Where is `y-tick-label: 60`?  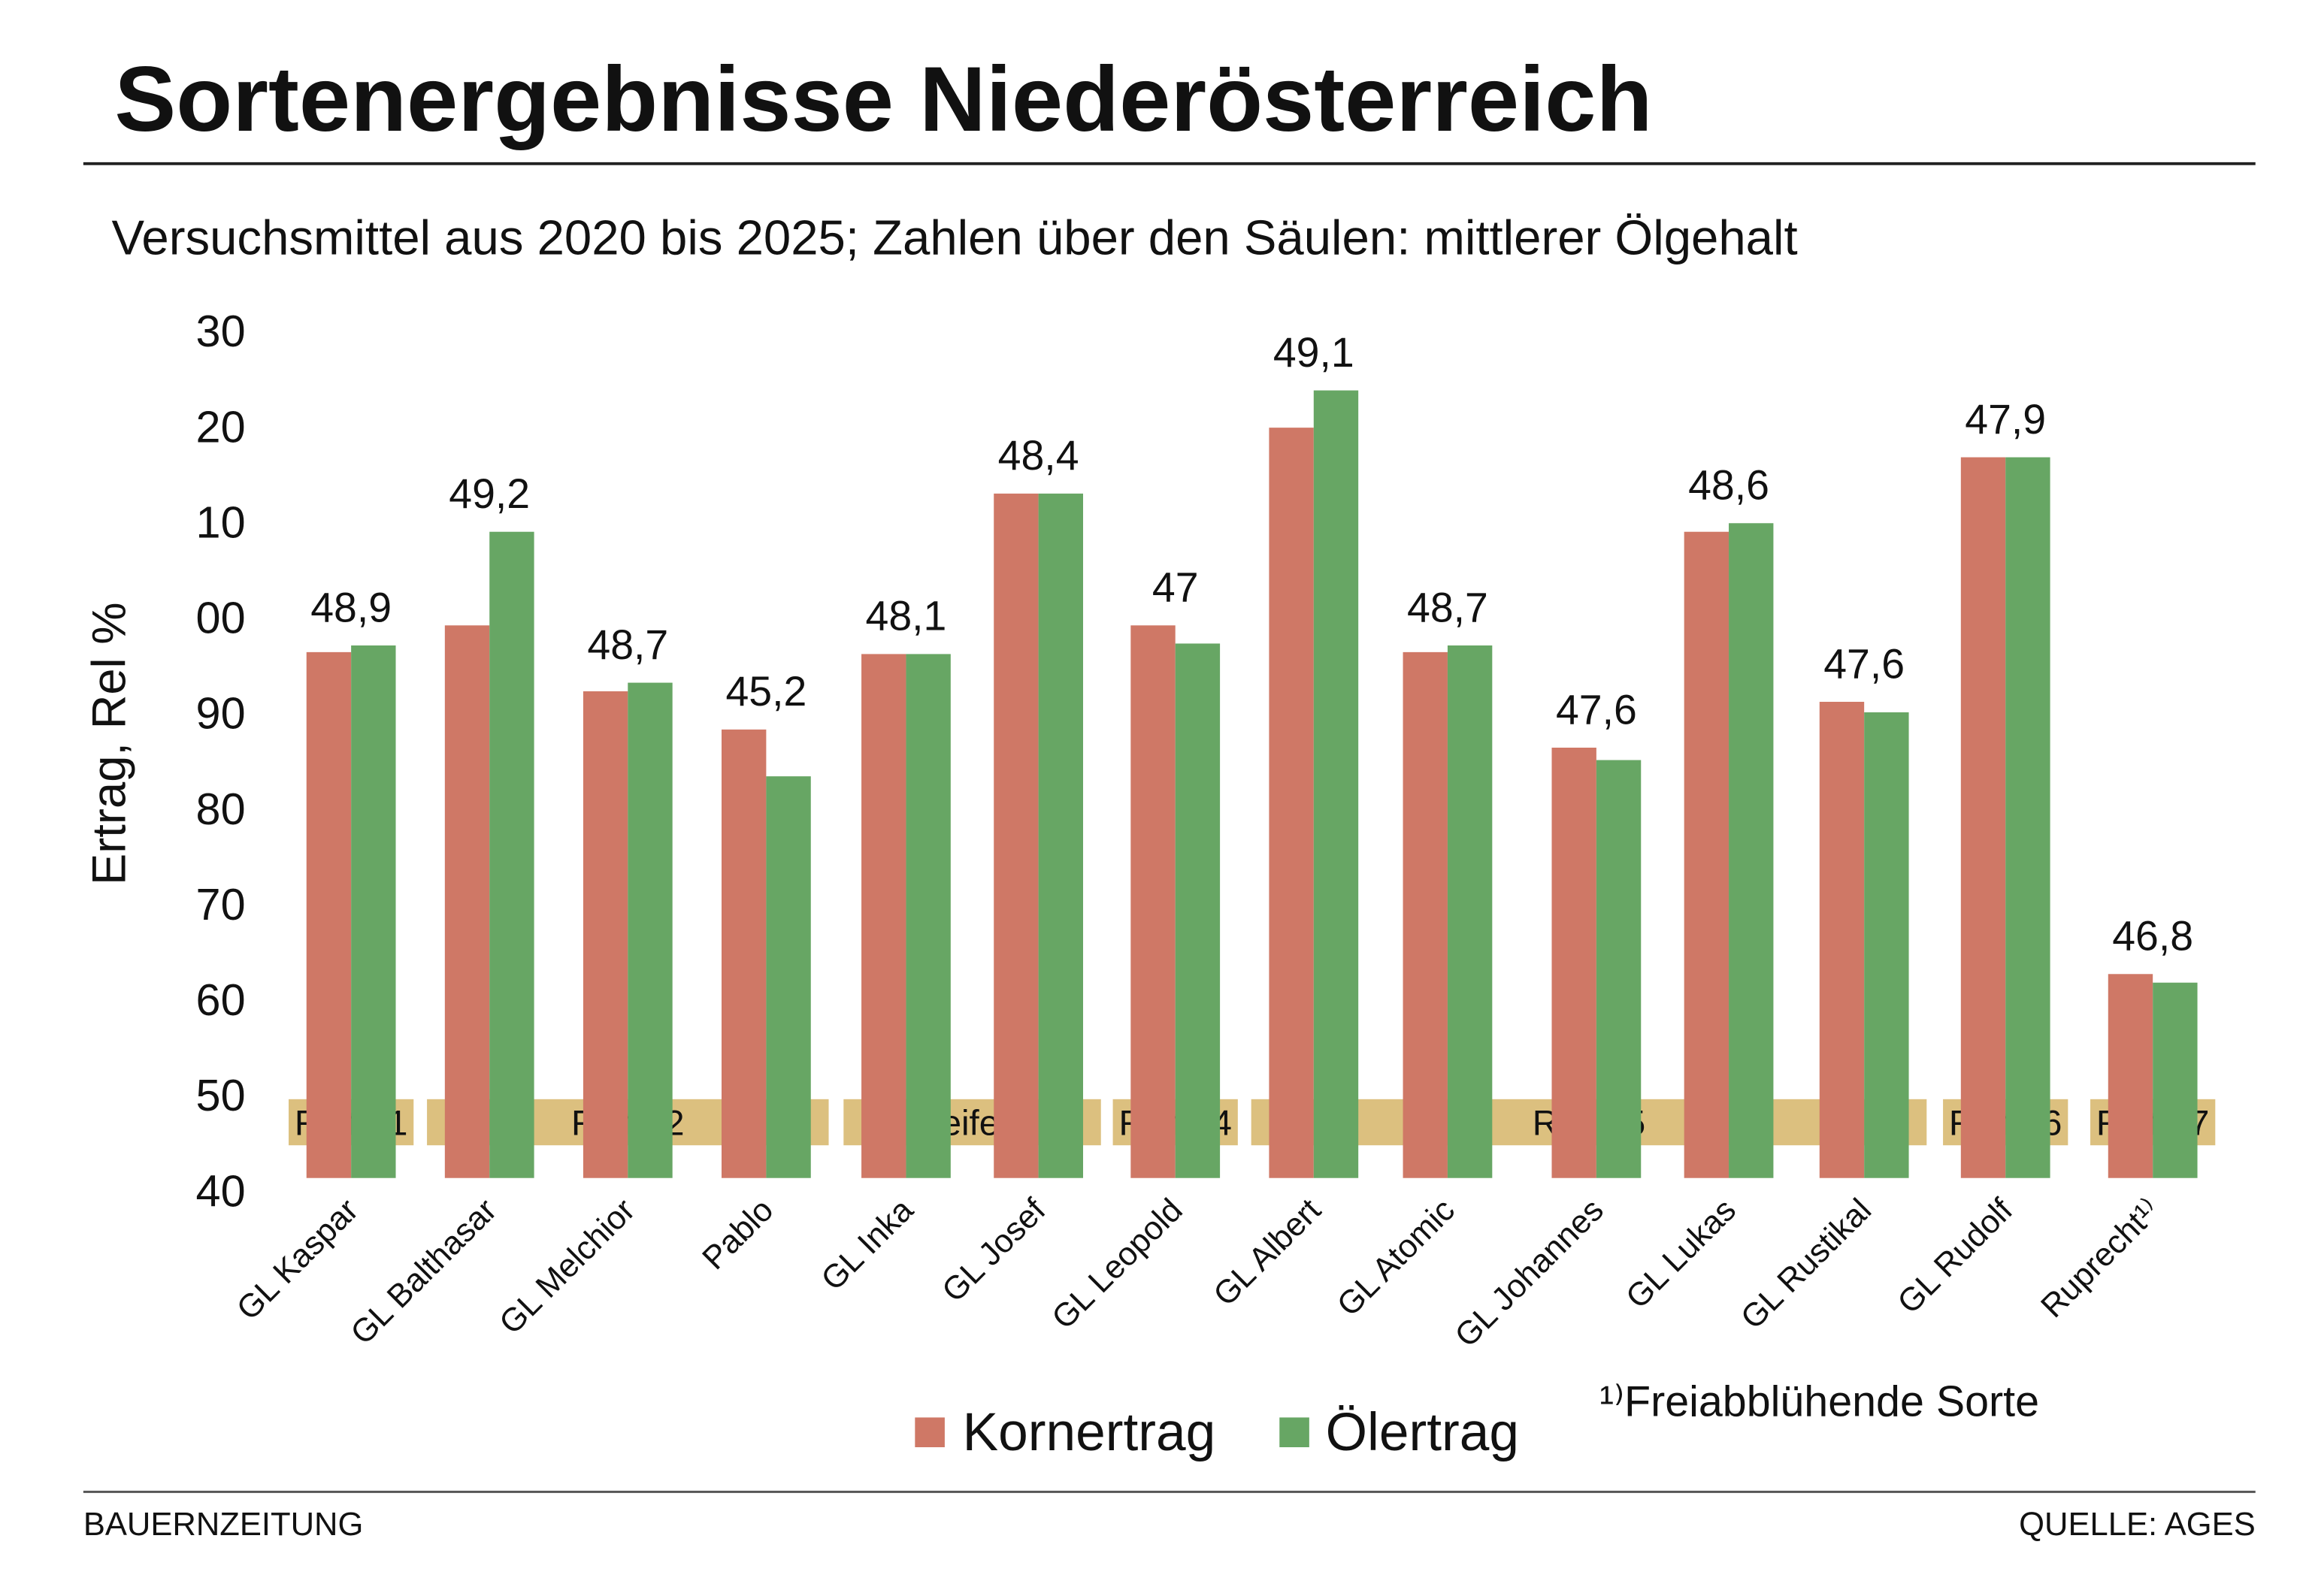
y-tick-label: 60 is located at coordinates (221, 1000).